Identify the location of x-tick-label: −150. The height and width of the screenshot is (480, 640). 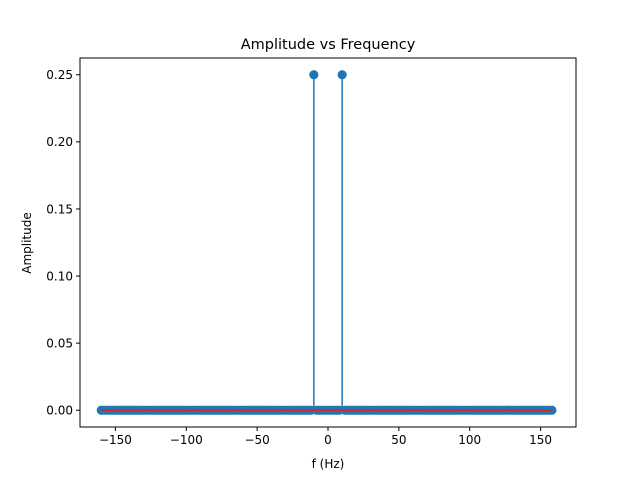
(115, 440).